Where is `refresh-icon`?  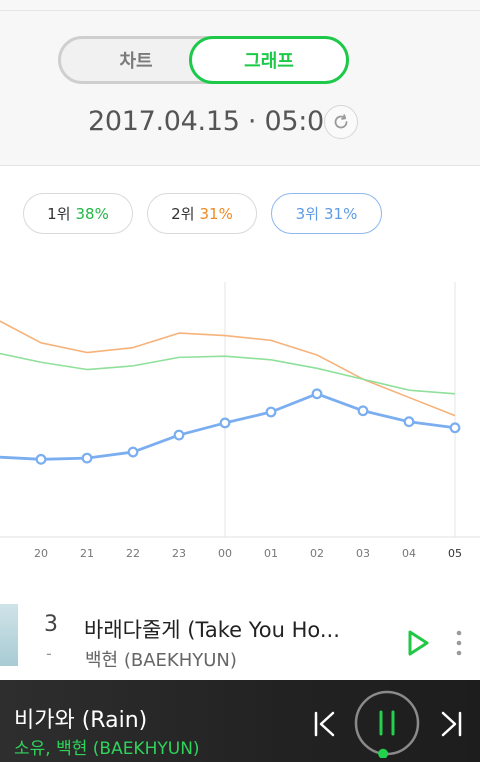
refresh-icon is located at coordinates (341, 121).